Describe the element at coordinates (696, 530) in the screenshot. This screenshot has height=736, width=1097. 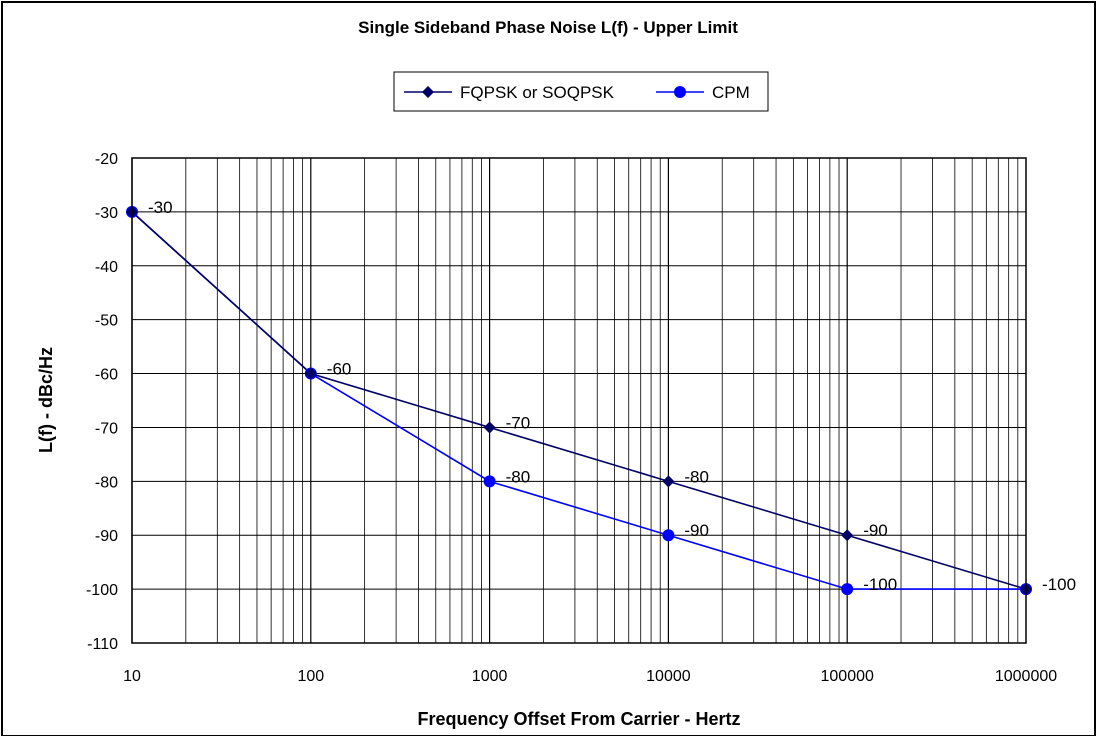
I see `cpm-data-label: -90` at that location.